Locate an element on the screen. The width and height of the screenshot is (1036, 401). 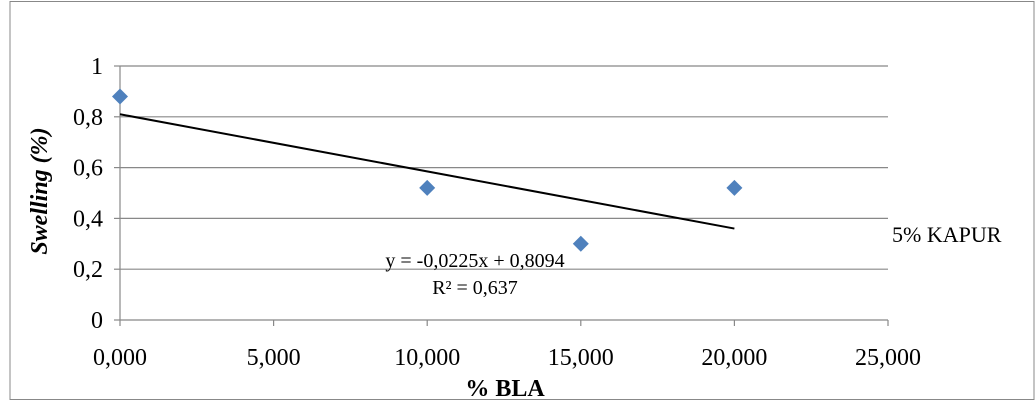
x-axis-title: % BLA is located at coordinates (505, 388).